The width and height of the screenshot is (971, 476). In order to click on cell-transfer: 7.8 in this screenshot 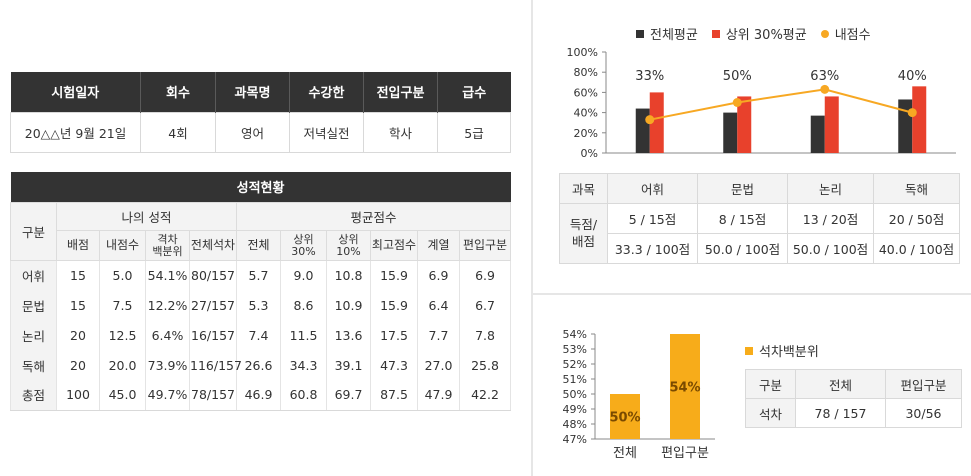, I will do `click(485, 335)`.